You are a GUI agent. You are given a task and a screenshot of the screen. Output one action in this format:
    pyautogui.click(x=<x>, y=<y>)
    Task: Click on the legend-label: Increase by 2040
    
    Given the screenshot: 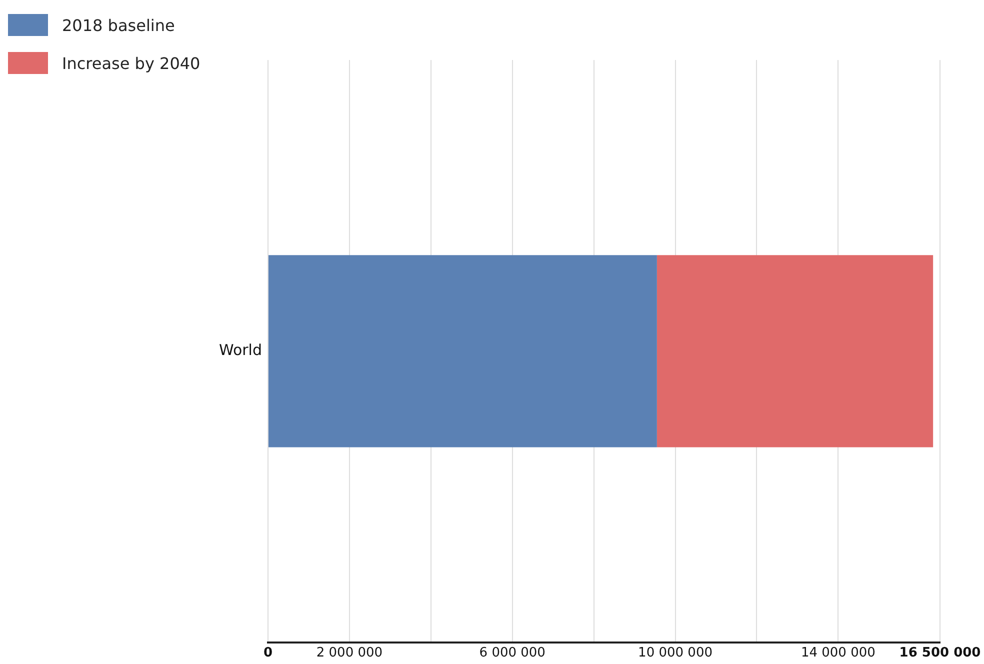 What is the action you would take?
    pyautogui.click(x=131, y=63)
    